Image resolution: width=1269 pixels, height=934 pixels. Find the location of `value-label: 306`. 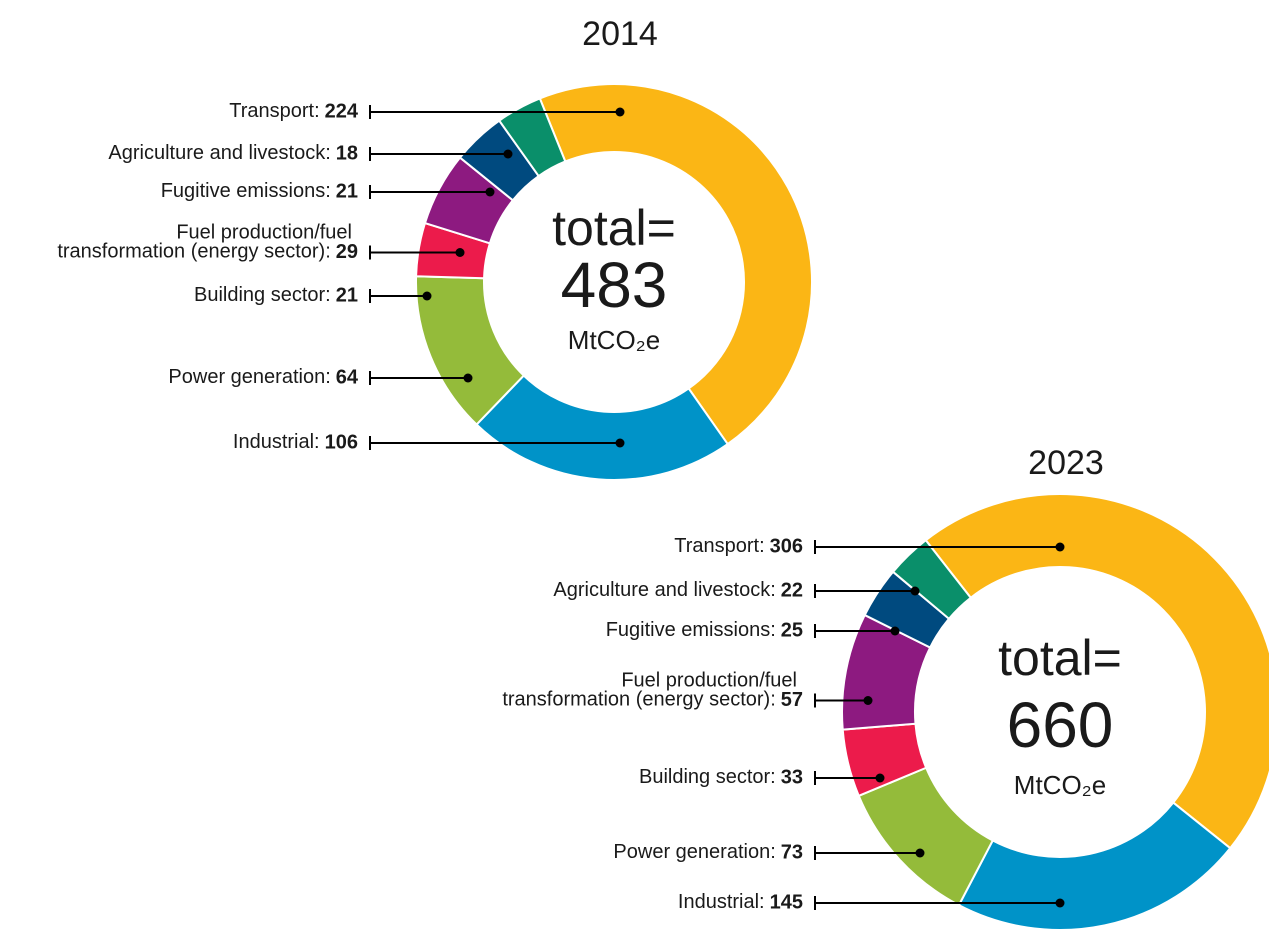

value-label: 306 is located at coordinates (786, 546).